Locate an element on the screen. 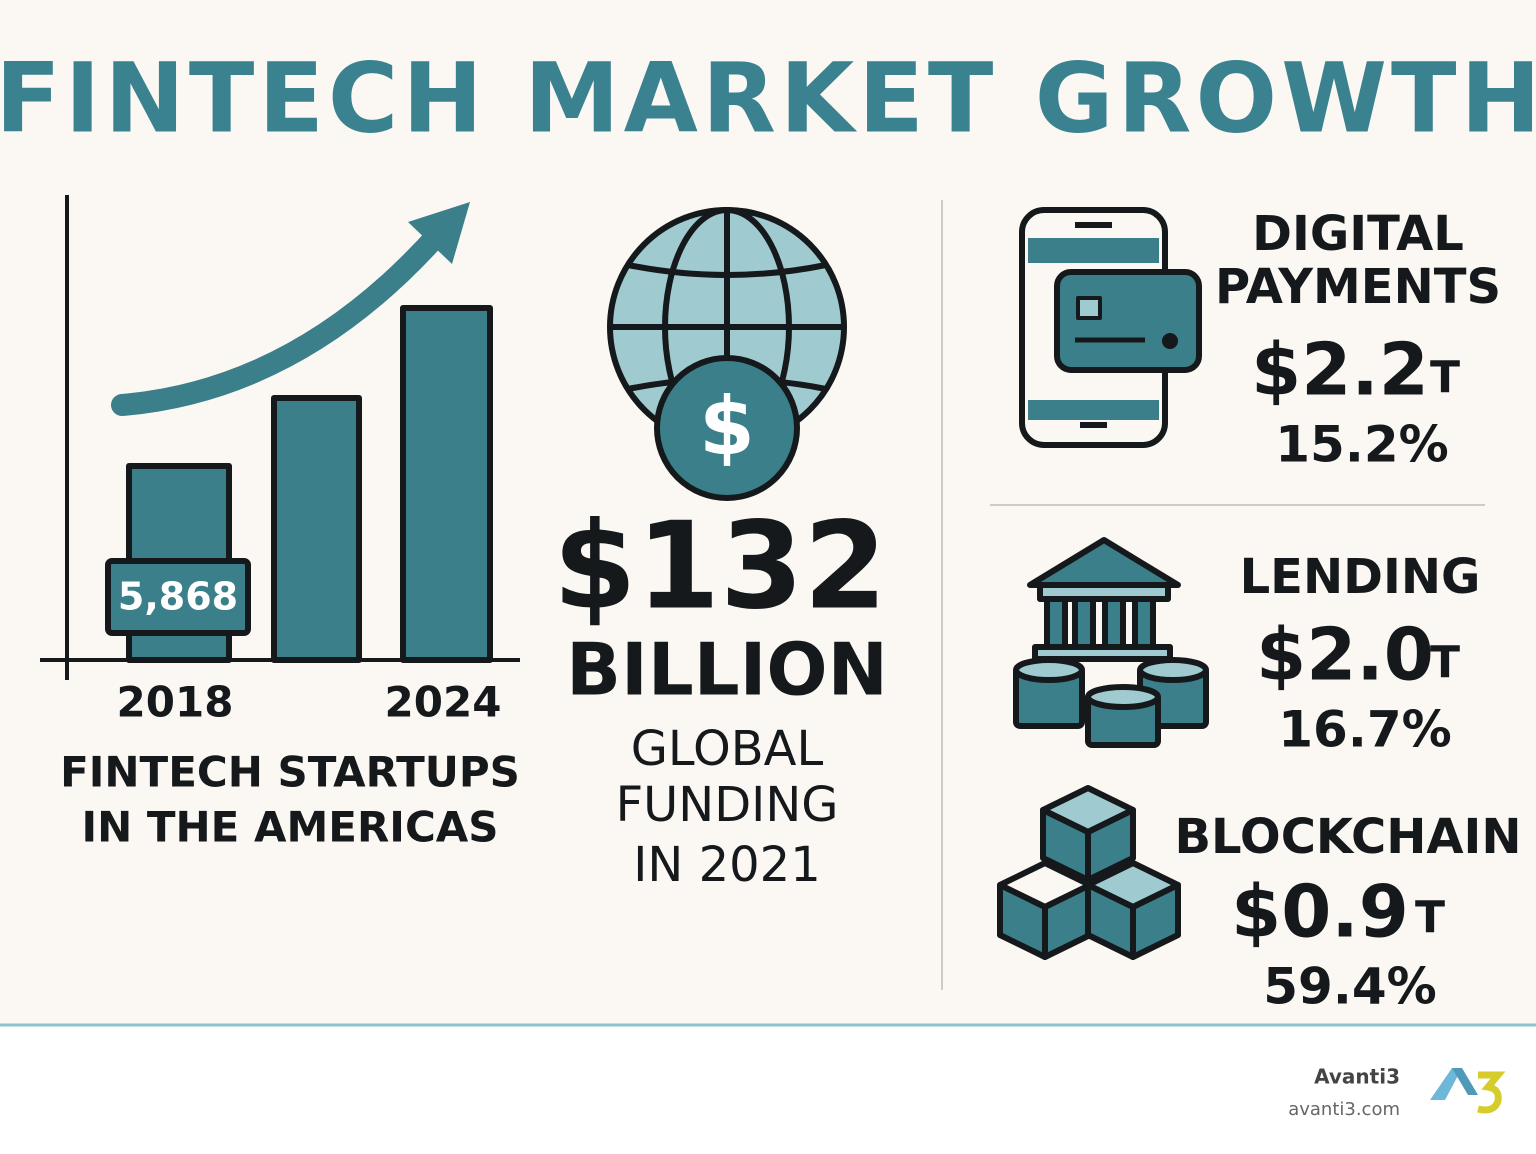 Image resolution: width=1536 pixels, height=1154 pixels. blockchain-segment: BLOCKCHAIN $0.9 T 59.4% is located at coordinates (1259, 900).